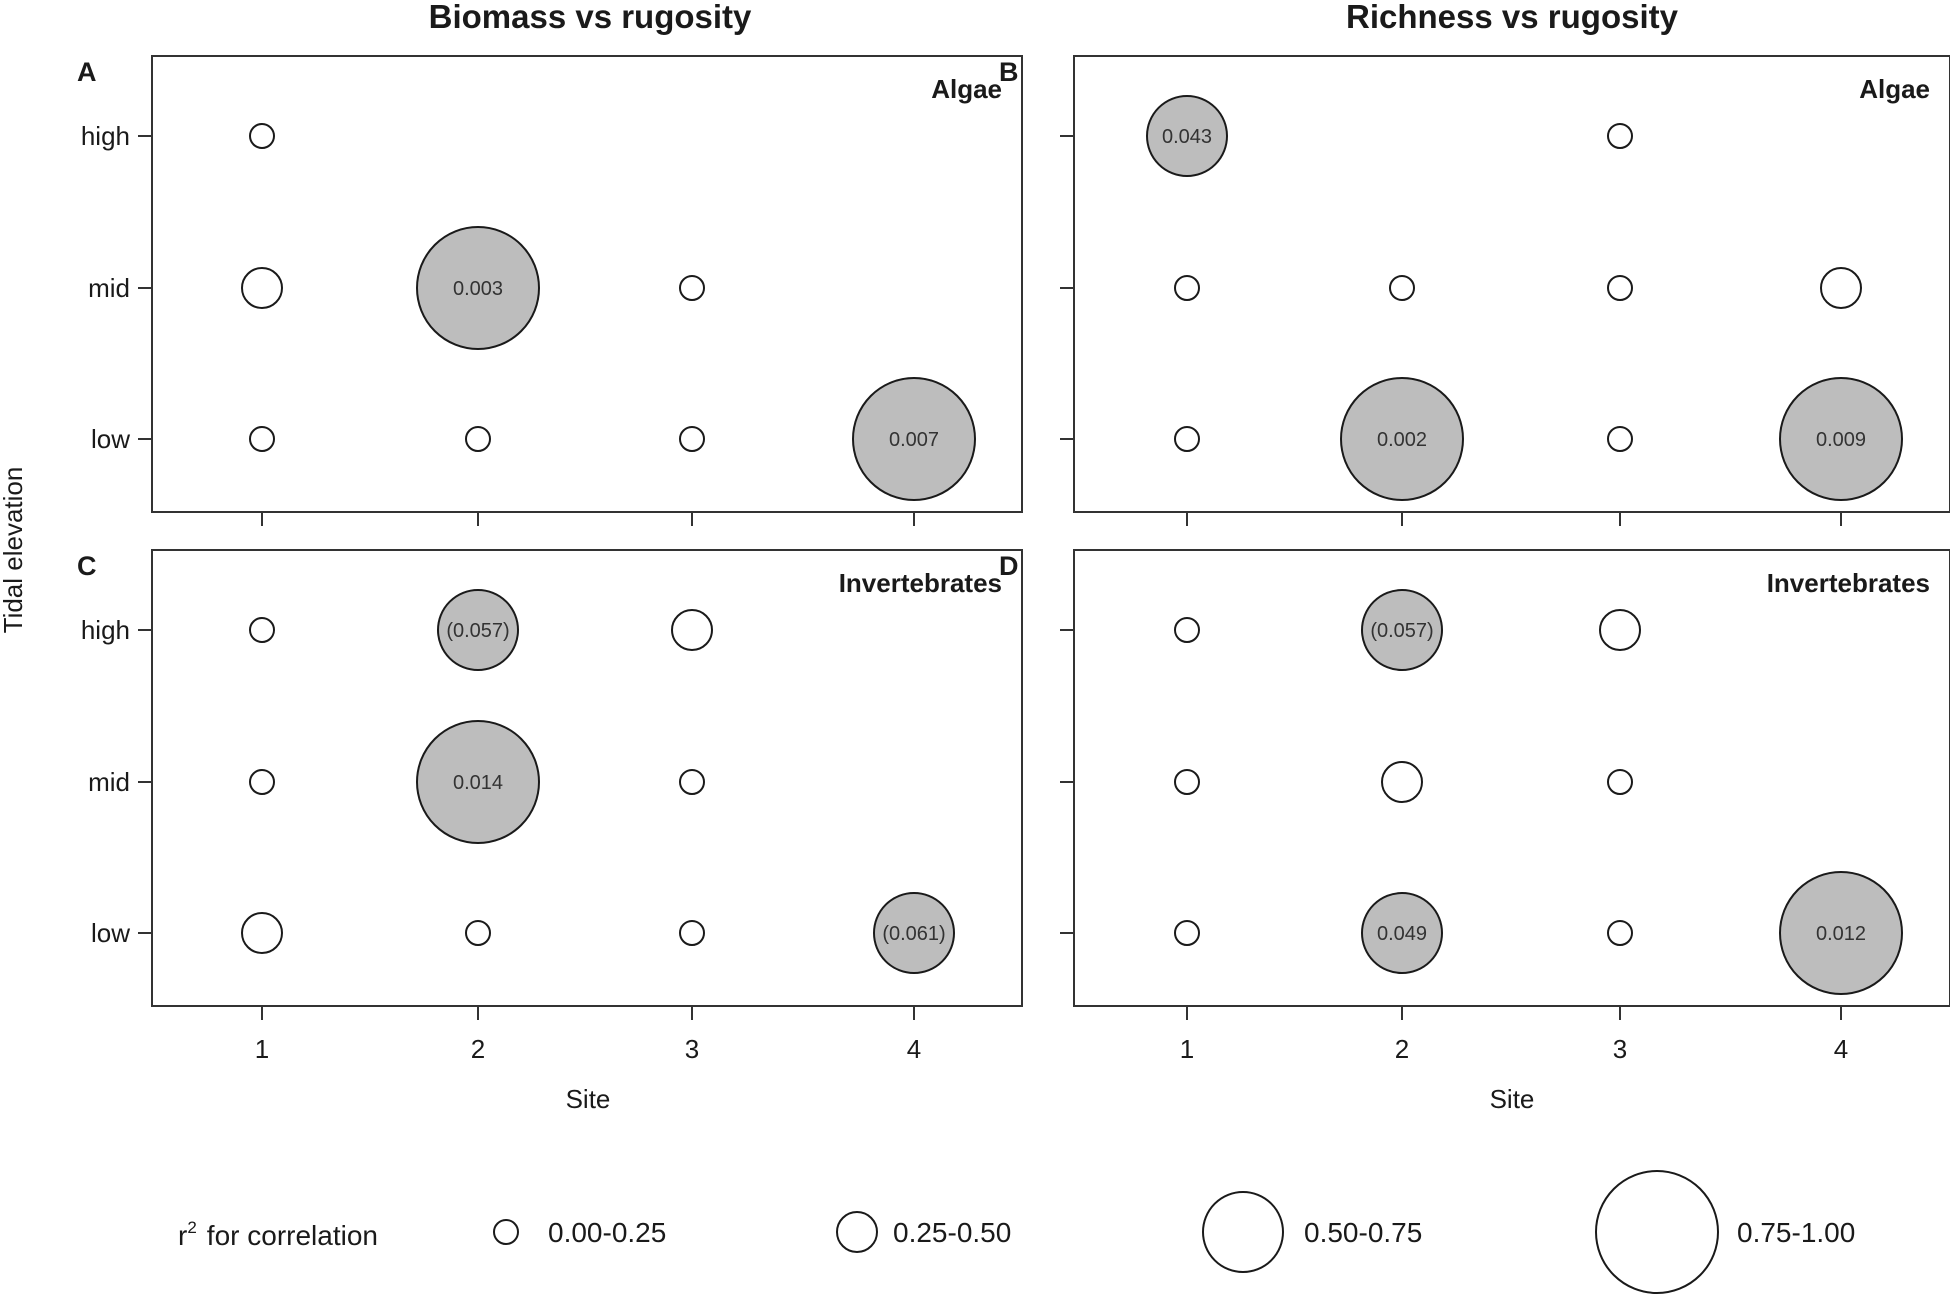  What do you see at coordinates (14, 550) in the screenshot?
I see `y-axis-title: Tidal elevation` at bounding box center [14, 550].